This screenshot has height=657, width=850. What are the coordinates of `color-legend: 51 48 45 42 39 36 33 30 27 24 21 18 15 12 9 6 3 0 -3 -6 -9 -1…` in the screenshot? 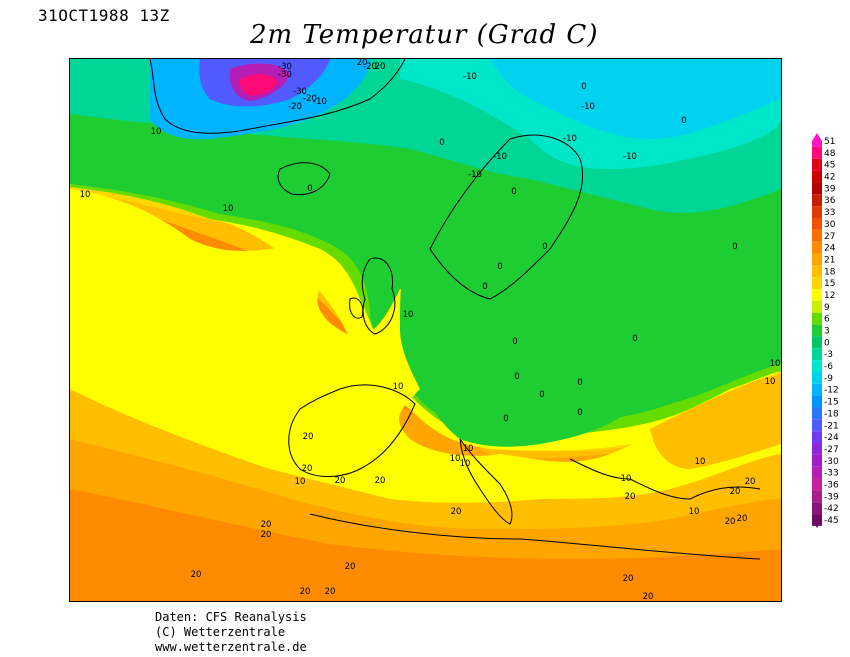 It's located at (831, 330).